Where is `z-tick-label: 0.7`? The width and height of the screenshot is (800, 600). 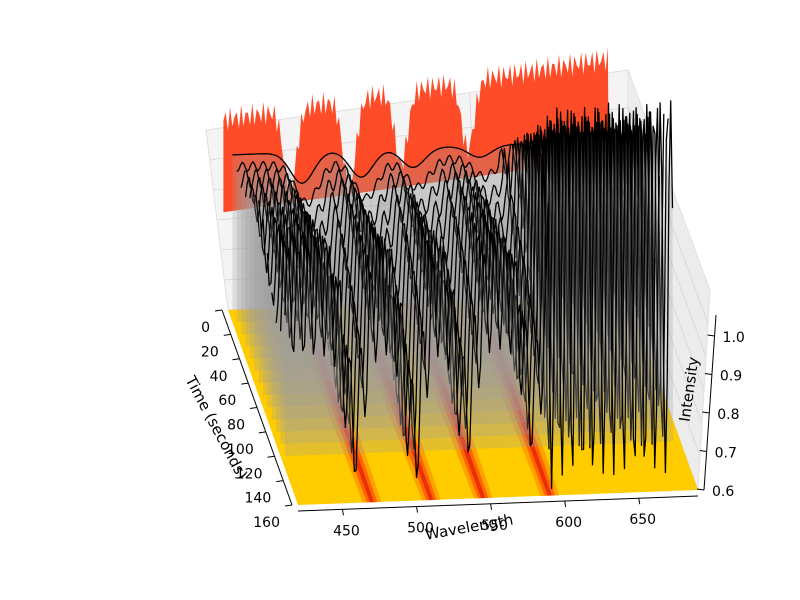 z-tick-label: 0.7 is located at coordinates (726, 454).